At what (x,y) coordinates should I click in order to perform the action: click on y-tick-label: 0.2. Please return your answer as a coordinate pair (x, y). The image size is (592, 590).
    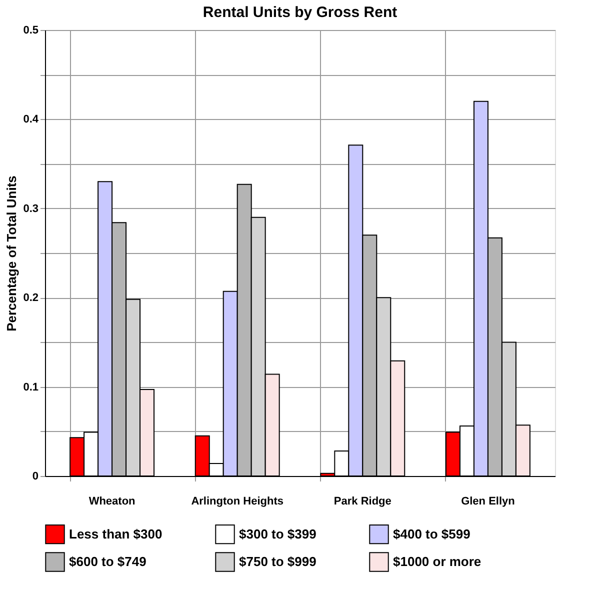
    Looking at the image, I should click on (30, 298).